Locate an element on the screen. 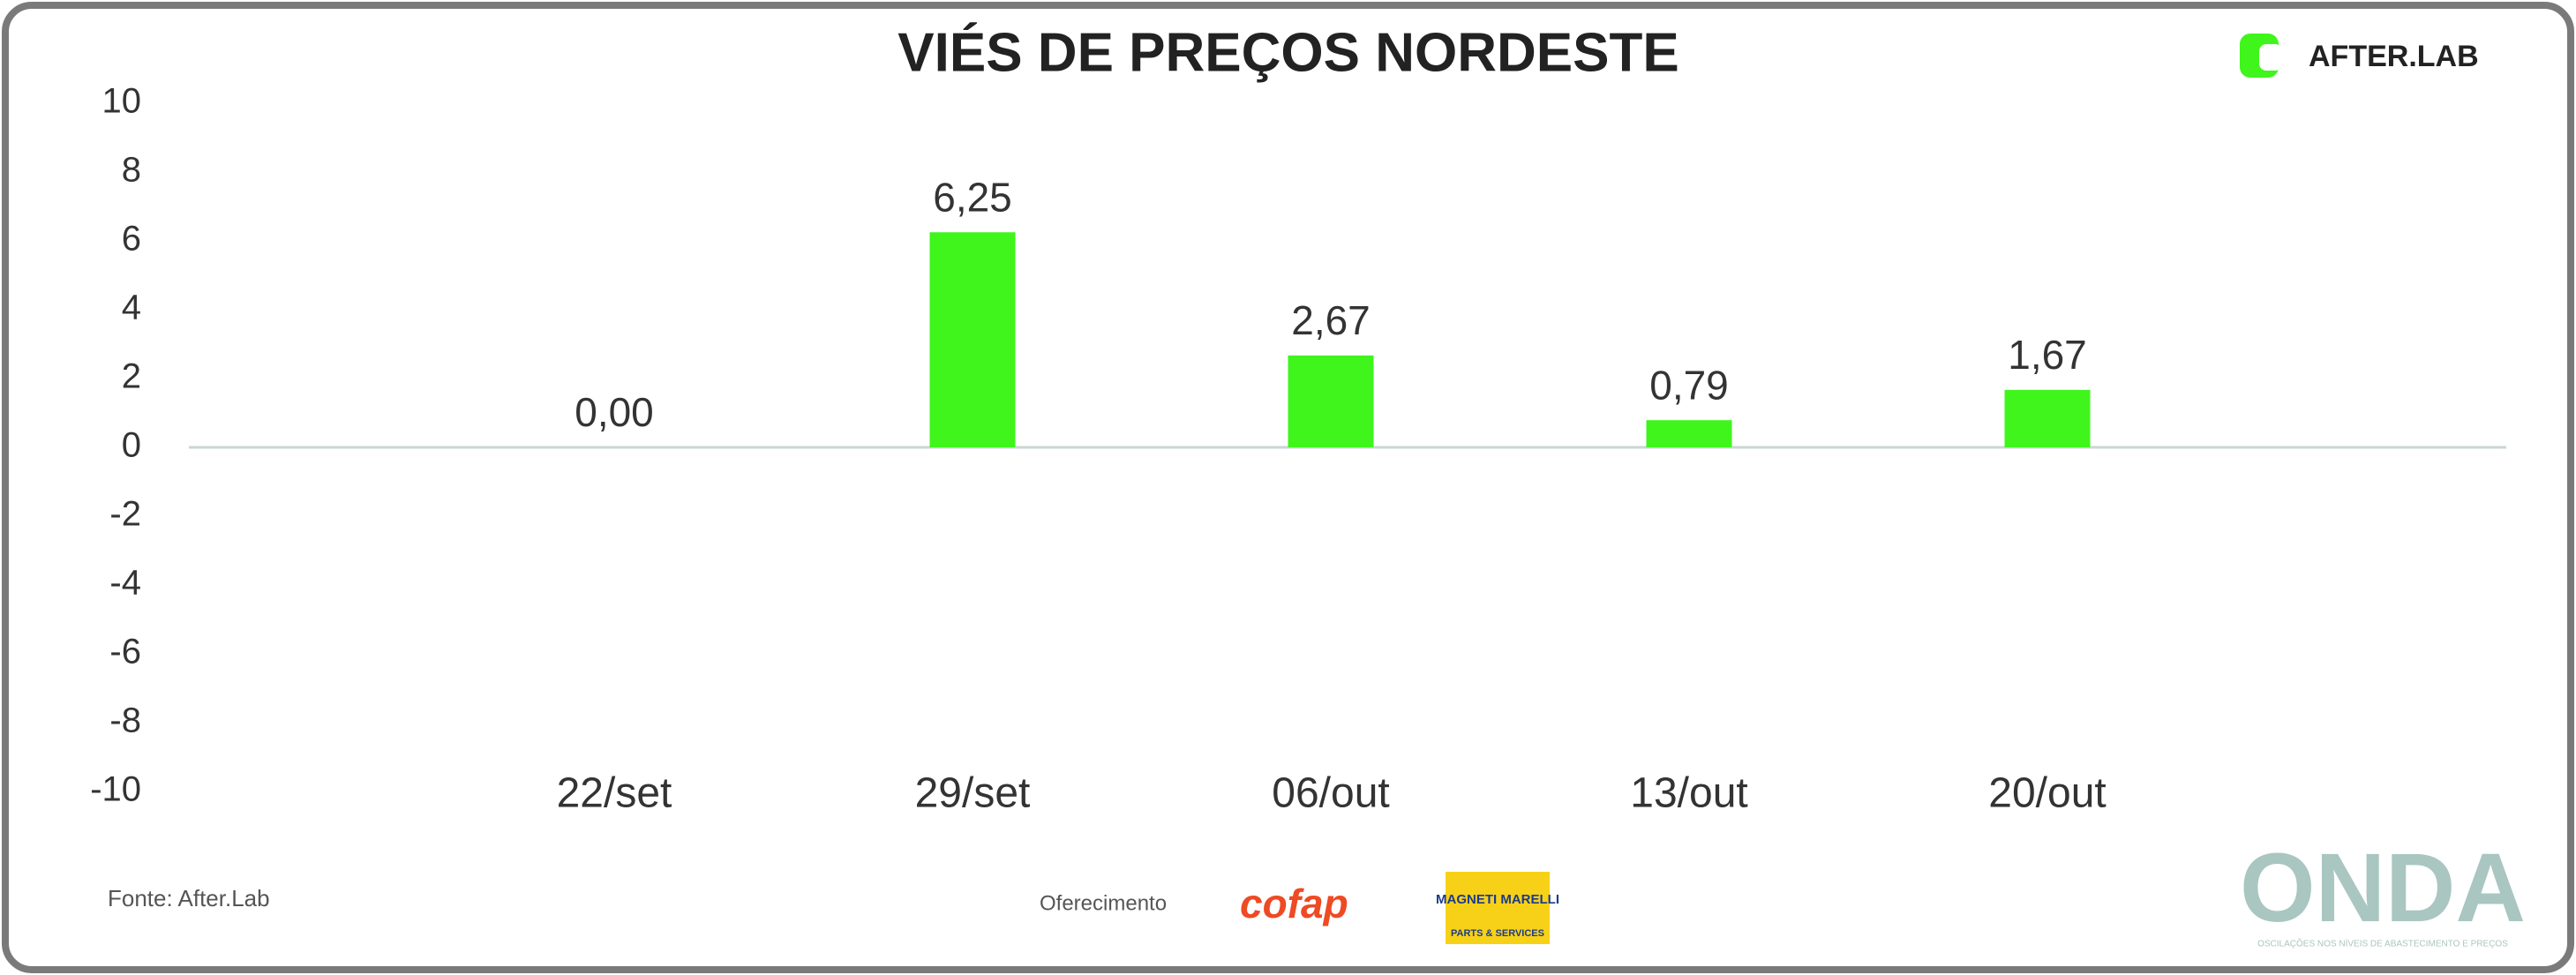  y-tick-label: 2 is located at coordinates (131, 376).